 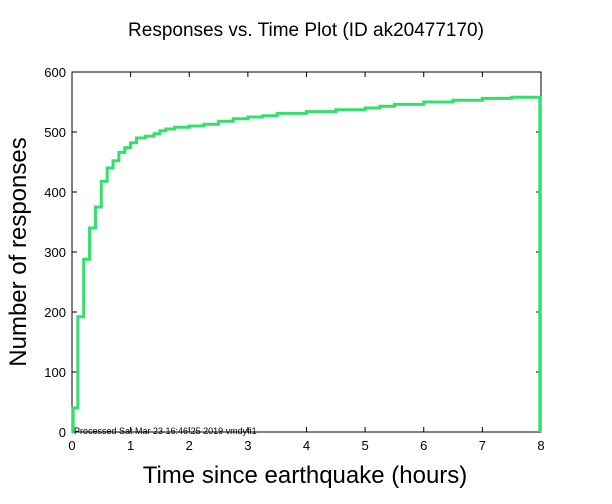 I want to click on chart-title: Responses vs. Time Plot (ID ak20477170), so click(x=306, y=30).